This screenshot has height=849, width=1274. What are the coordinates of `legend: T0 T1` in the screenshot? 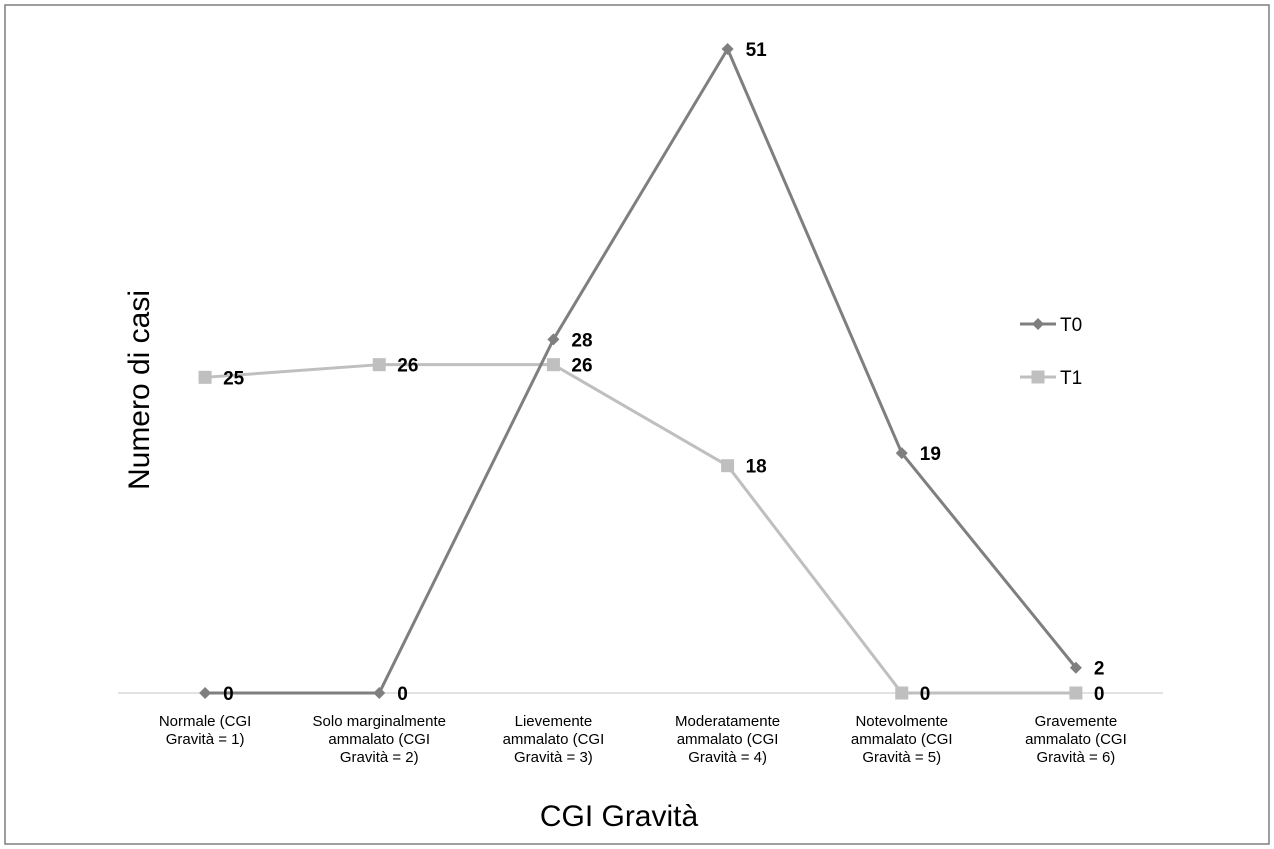 It's located at (1051, 352).